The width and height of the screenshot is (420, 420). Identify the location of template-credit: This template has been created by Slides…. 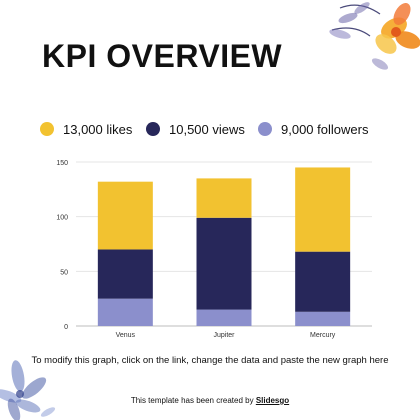
(210, 400).